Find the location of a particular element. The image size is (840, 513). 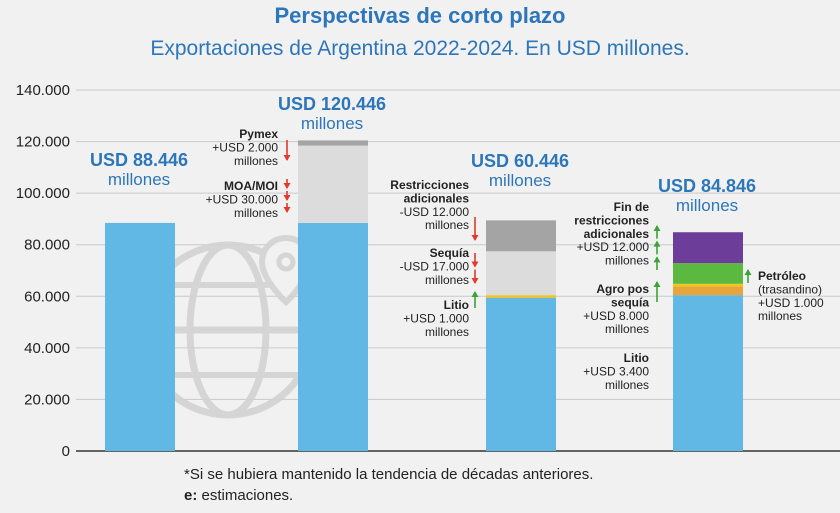

annotation-title: Restricciones is located at coordinates (429, 185).